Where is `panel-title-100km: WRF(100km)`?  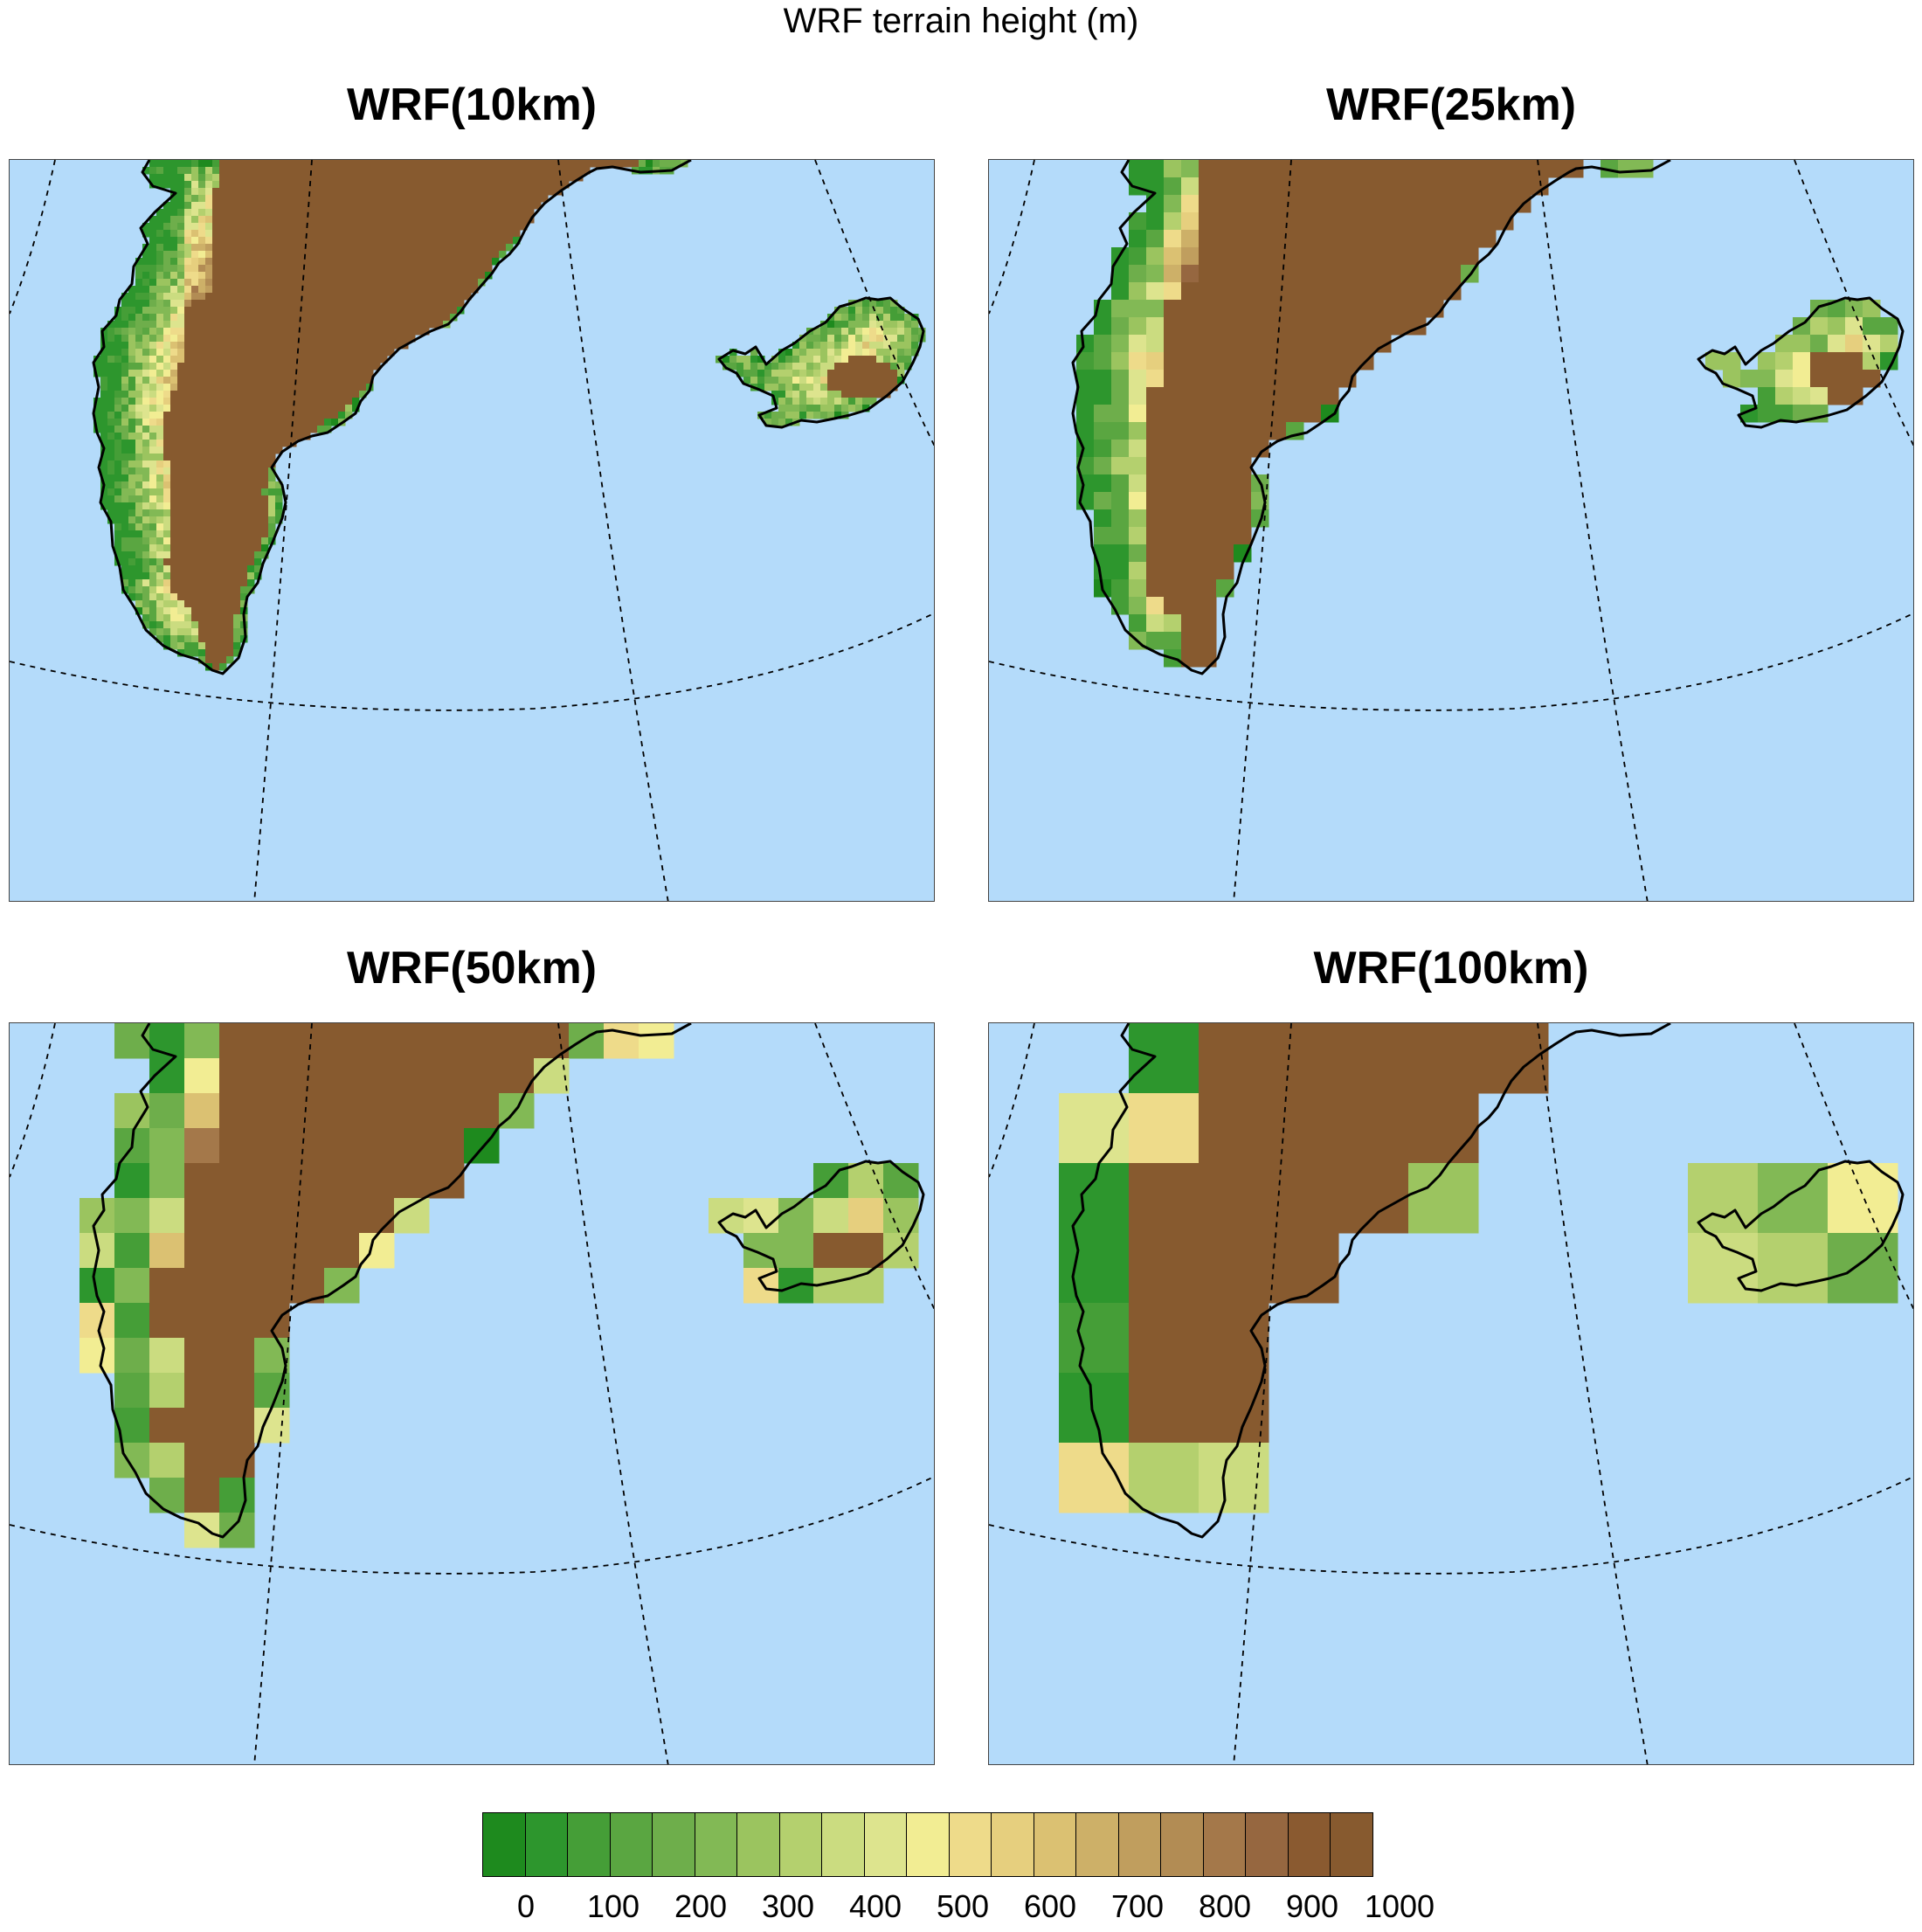 panel-title-100km: WRF(100km) is located at coordinates (1451, 968).